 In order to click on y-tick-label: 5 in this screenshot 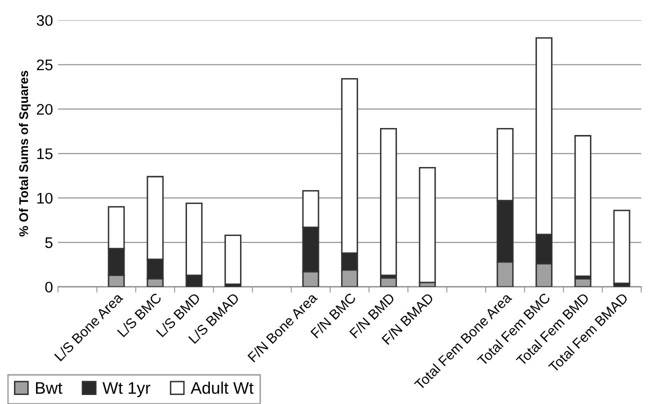, I will do `click(48, 242)`.